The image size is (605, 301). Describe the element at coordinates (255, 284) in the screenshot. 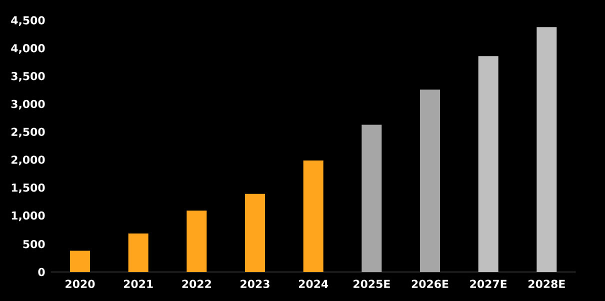

I see `x-tick-label: 2023` at that location.